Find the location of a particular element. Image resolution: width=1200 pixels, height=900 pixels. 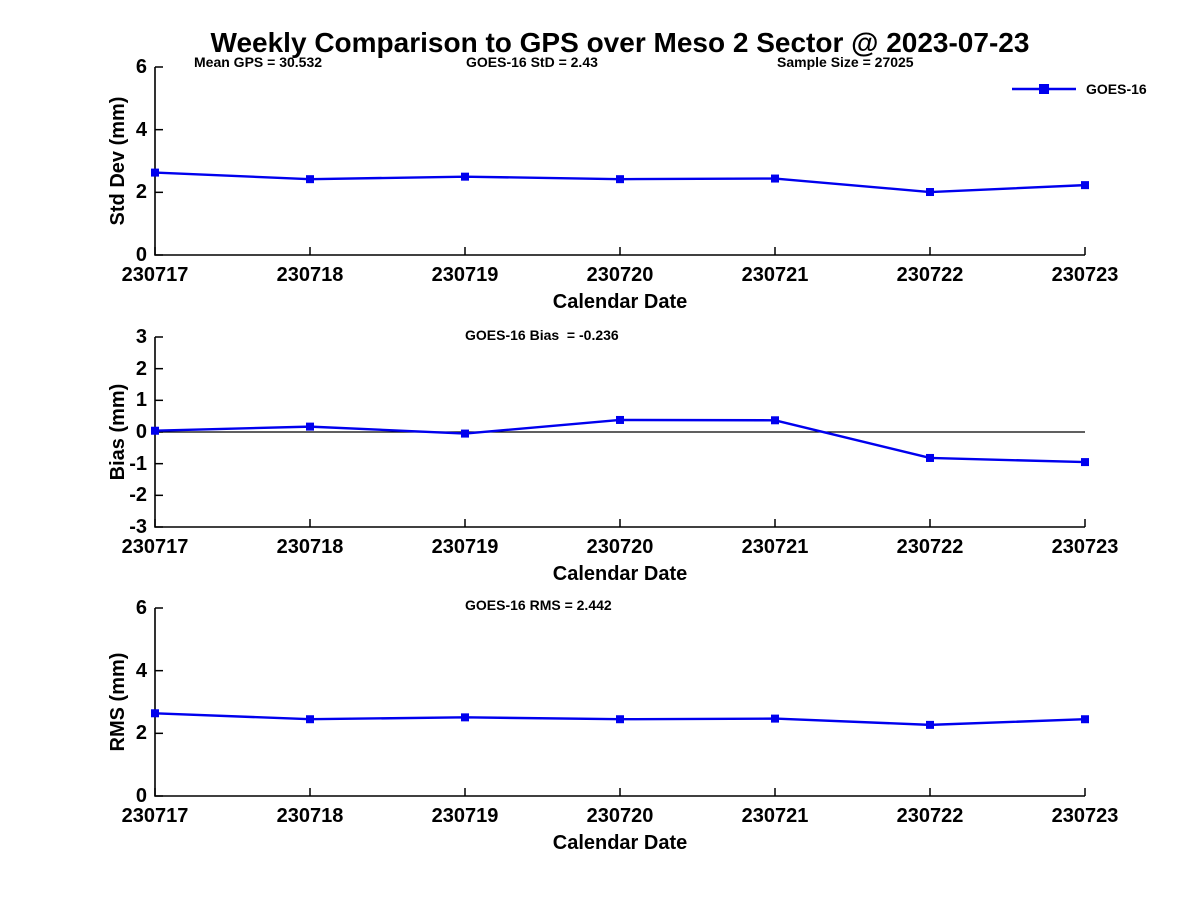

legend: GOES-16 is located at coordinates (1079, 89).